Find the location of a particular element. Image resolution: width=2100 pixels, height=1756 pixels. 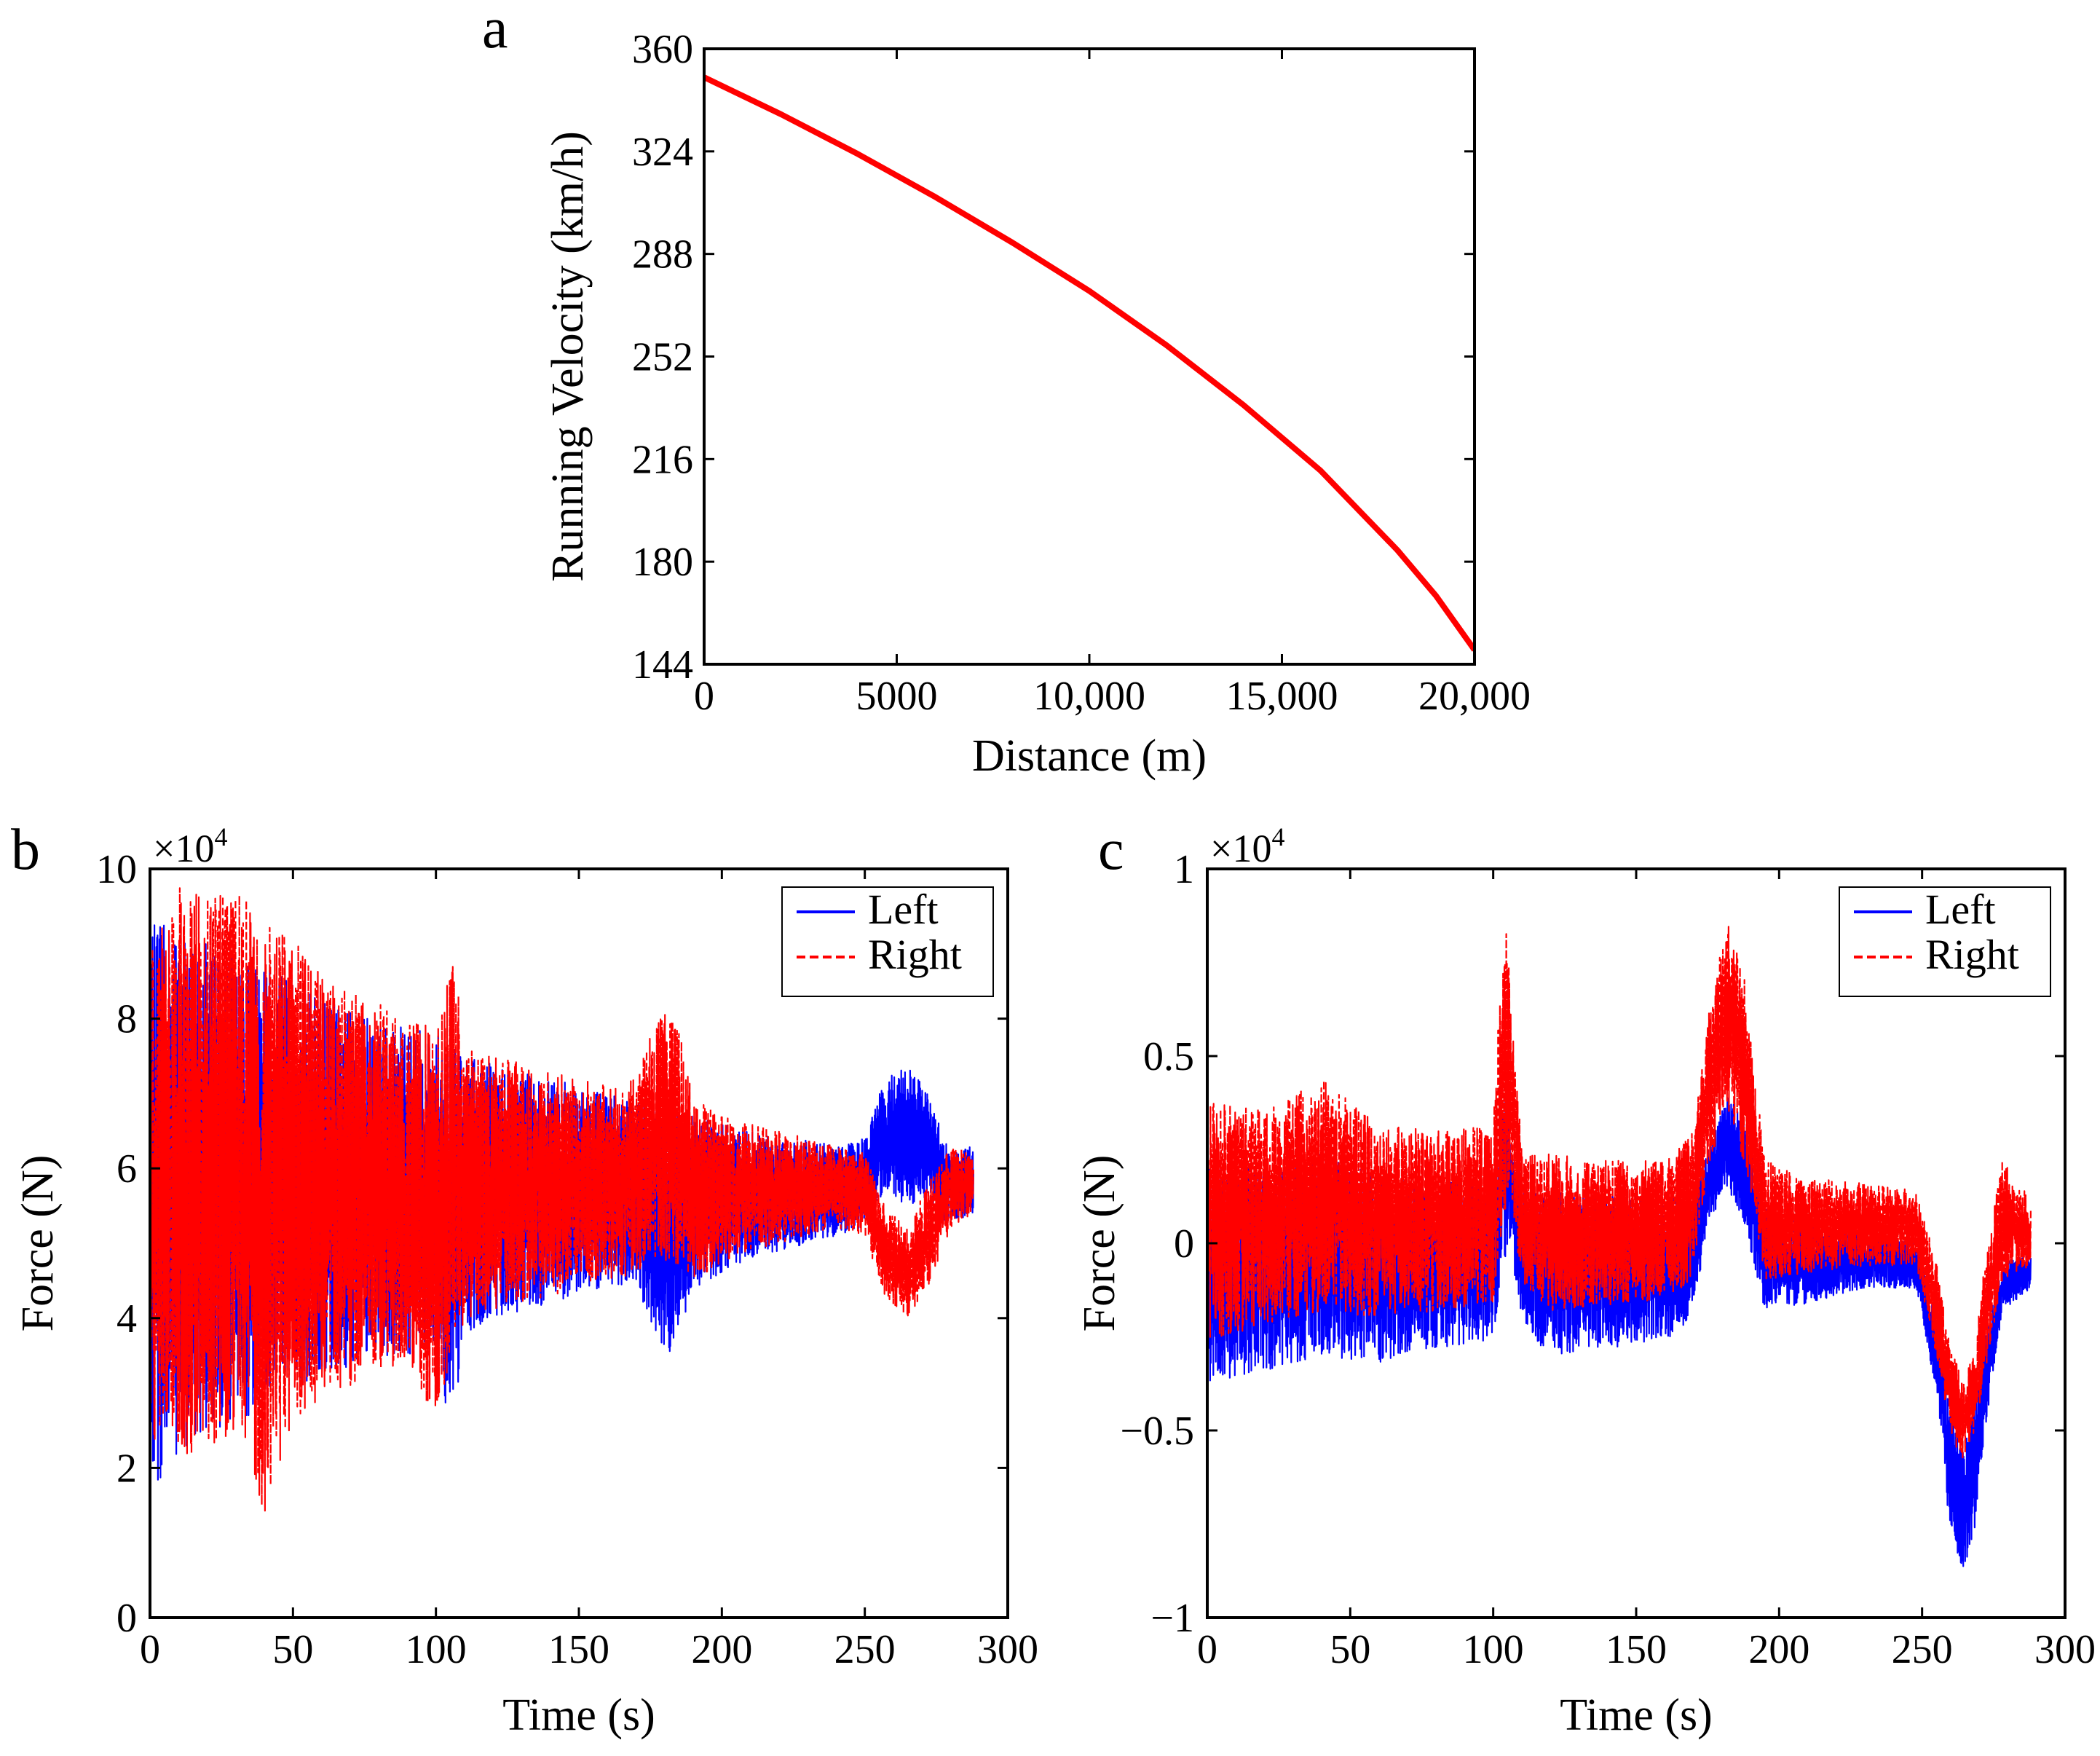

y-tick-label: 10 is located at coordinates (116, 869).